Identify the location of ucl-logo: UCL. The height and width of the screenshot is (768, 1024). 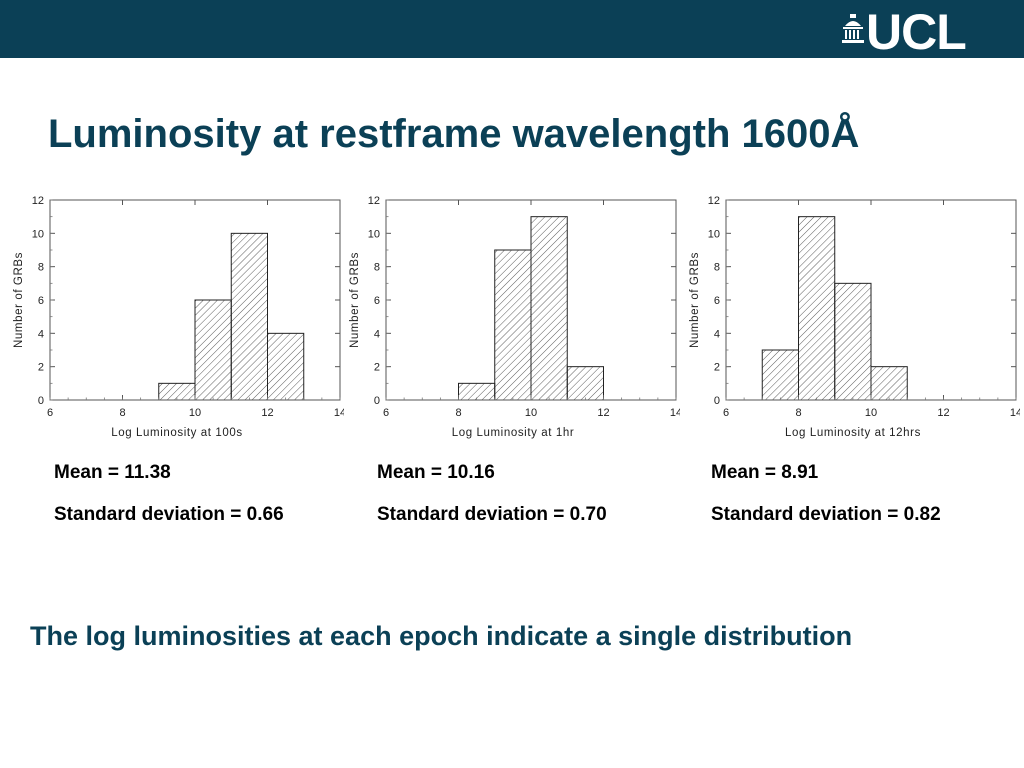
(922, 32).